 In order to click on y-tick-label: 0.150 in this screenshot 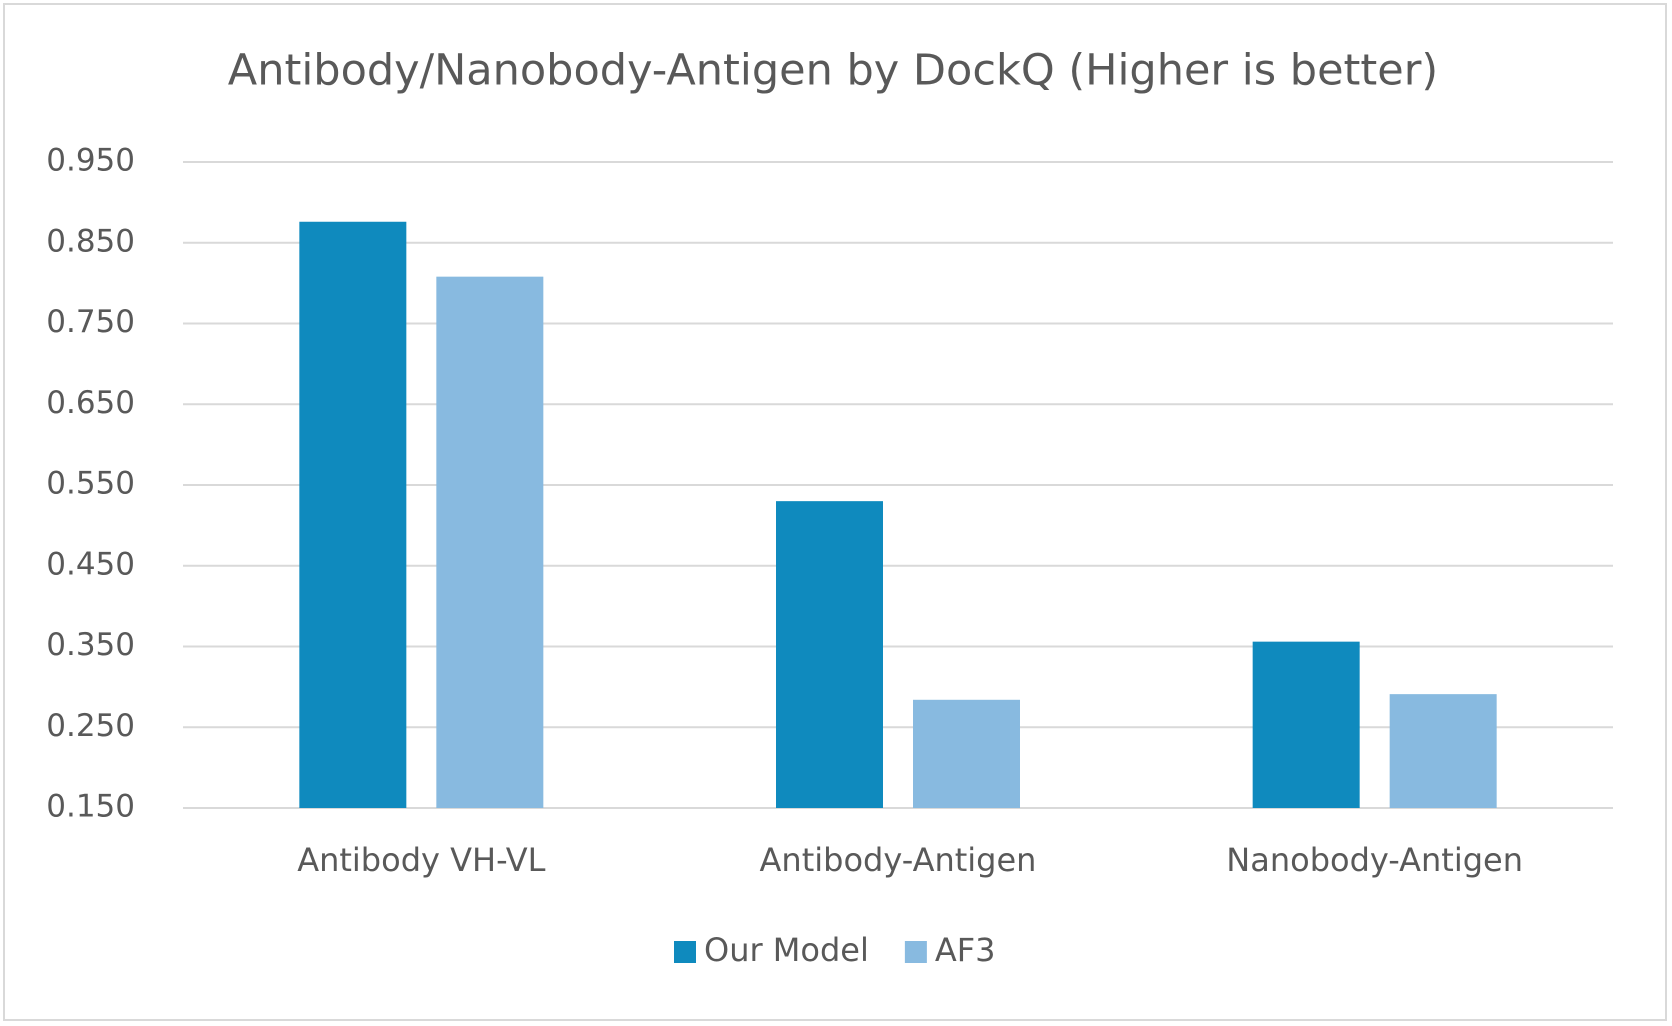, I will do `click(90, 807)`.